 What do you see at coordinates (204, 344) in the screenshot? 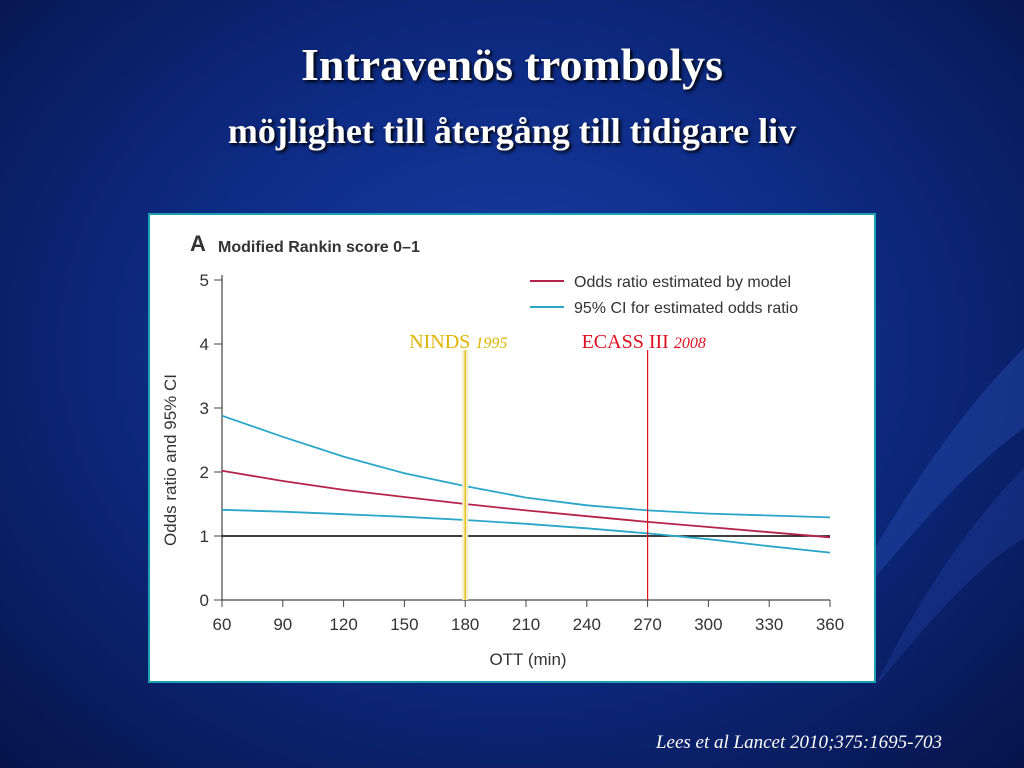
I see `y-tick-label: 4` at bounding box center [204, 344].